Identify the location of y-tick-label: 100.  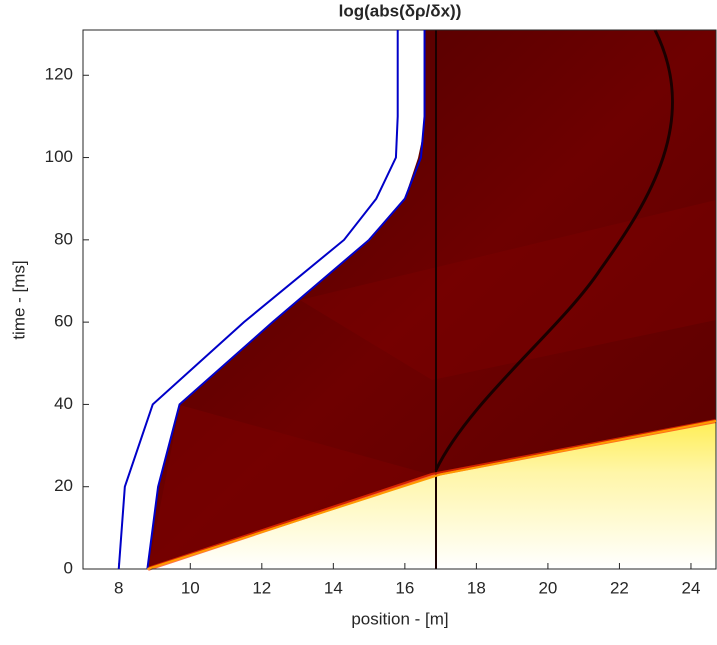
(59, 156).